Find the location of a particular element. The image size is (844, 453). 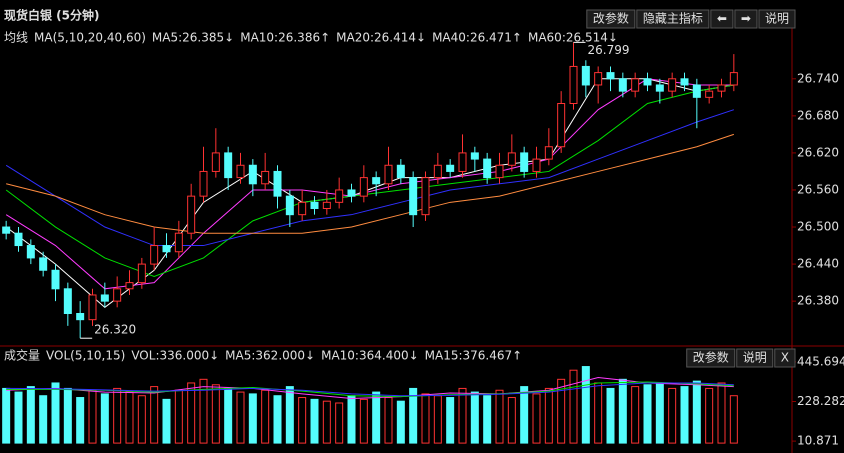

button-label: 隐藏主指标 is located at coordinates (673, 18).